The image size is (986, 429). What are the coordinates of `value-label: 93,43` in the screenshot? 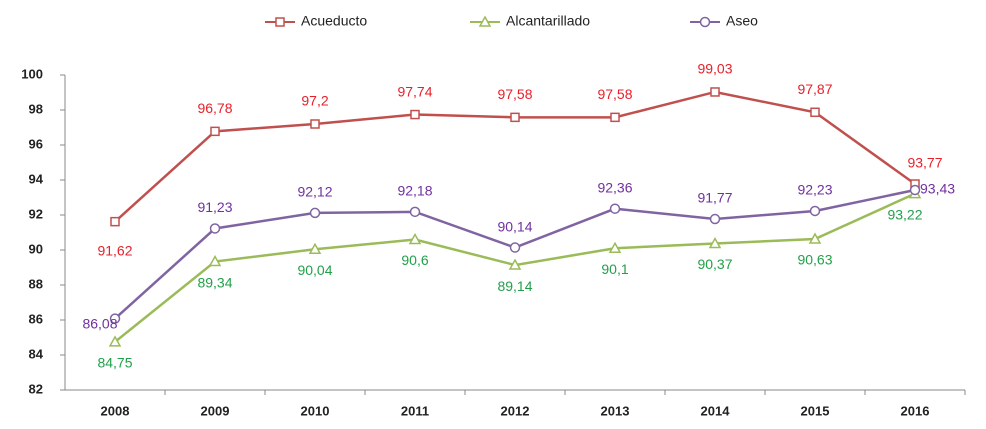 It's located at (937, 189).